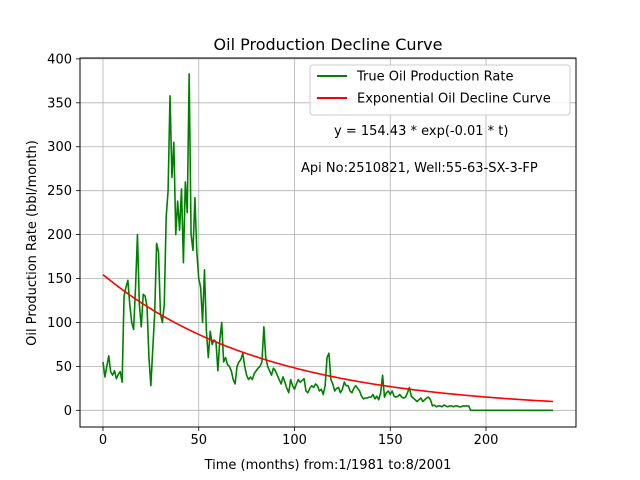 This screenshot has height=480, width=640. What do you see at coordinates (419, 168) in the screenshot?
I see `well-annotation: Api No:2510821, Well:55-63-SX-3-FP` at bounding box center [419, 168].